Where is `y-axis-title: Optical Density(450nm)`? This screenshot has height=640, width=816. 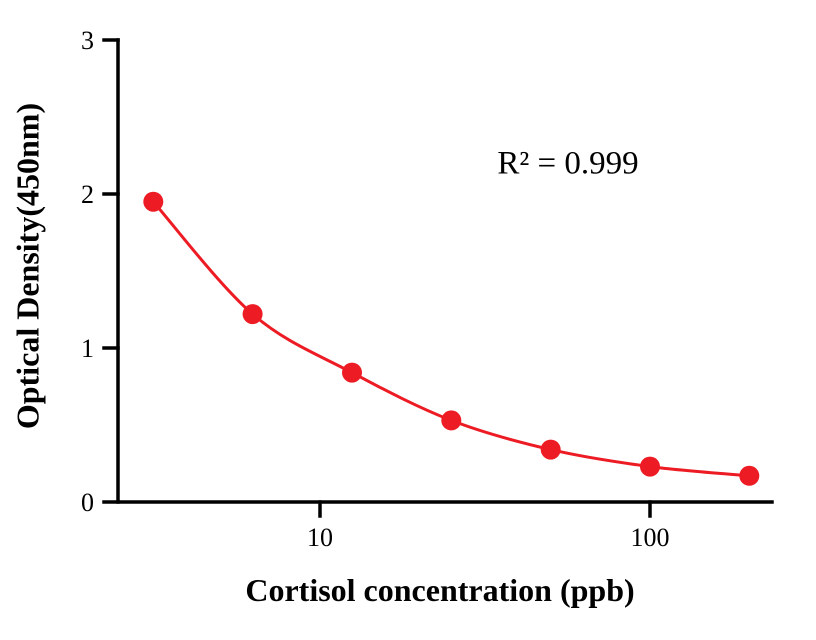 y-axis-title: Optical Density(450nm) is located at coordinates (27, 266).